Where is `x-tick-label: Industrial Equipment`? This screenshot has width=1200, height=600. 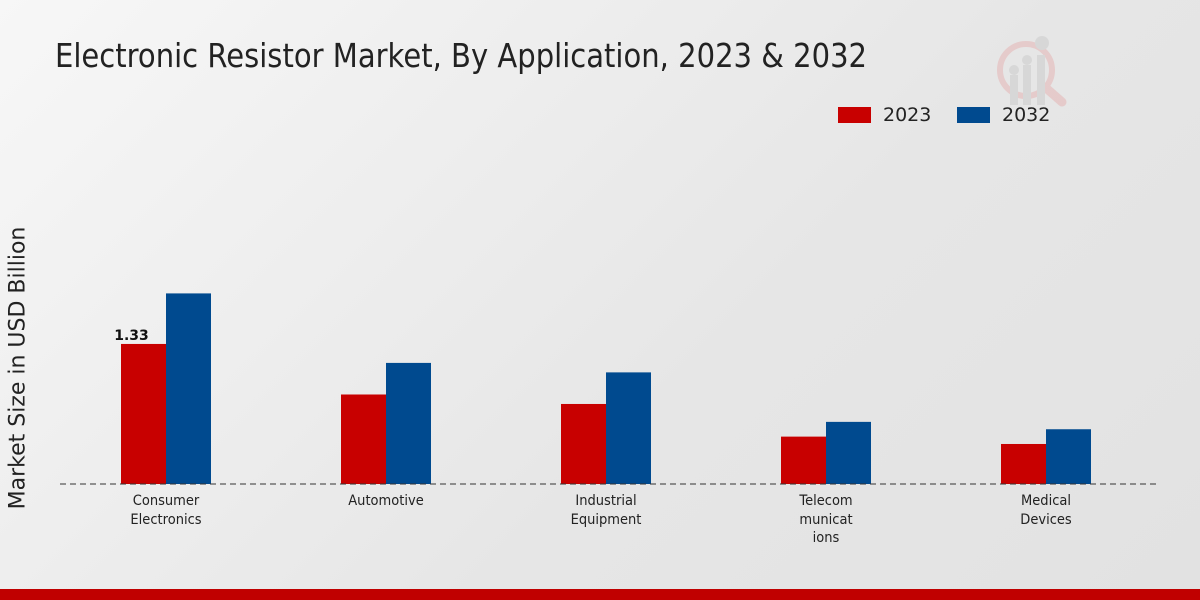
x-tick-label: Industrial Equipment is located at coordinates (606, 510).